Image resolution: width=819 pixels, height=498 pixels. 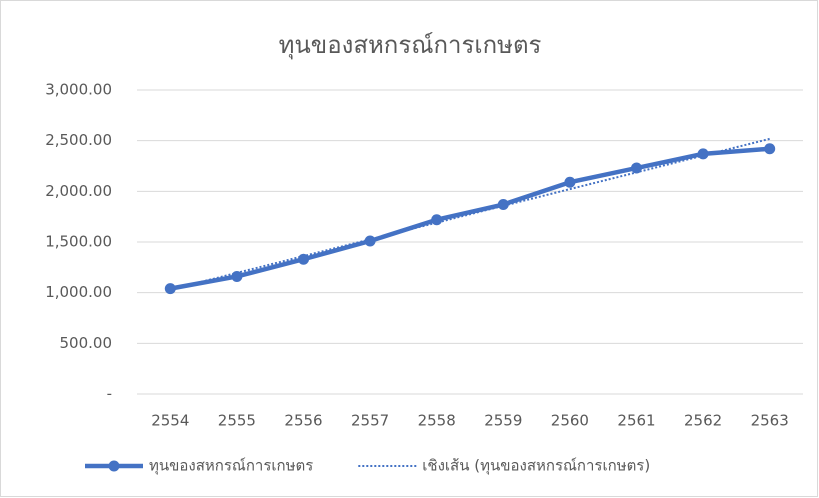 What do you see at coordinates (86, 343) in the screenshot?
I see `y-tick-label: 500.00` at bounding box center [86, 343].